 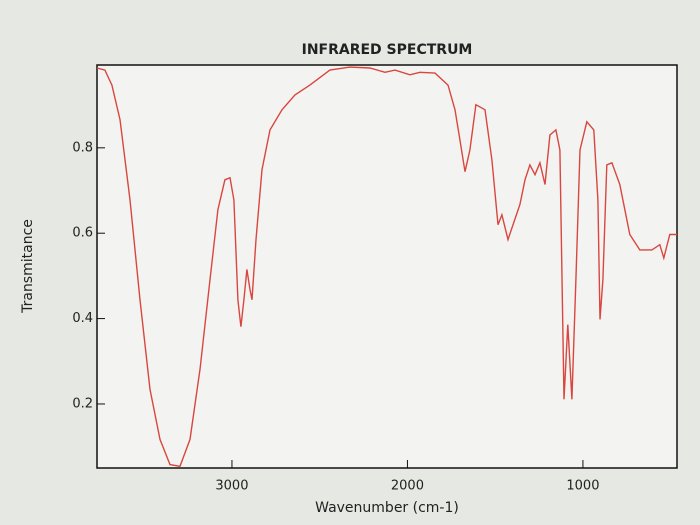 What do you see at coordinates (82, 403) in the screenshot?
I see `y-tick-label: 0.2` at bounding box center [82, 403].